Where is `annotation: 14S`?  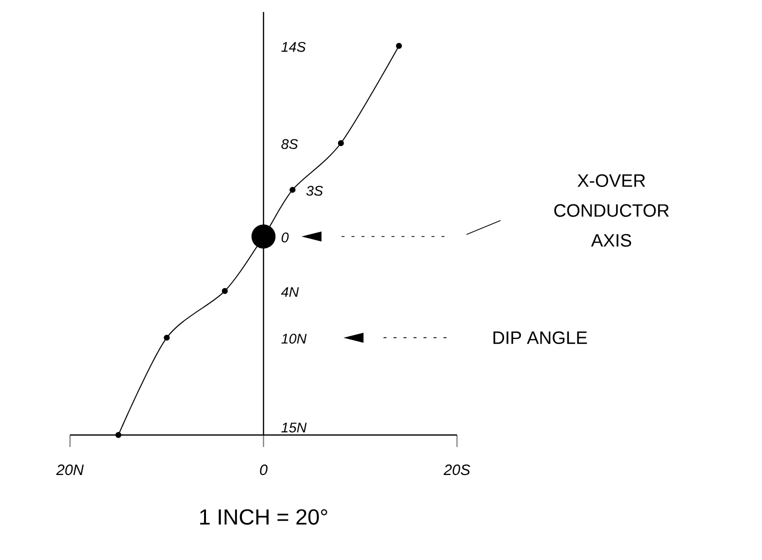
annotation: 14S is located at coordinates (293, 47).